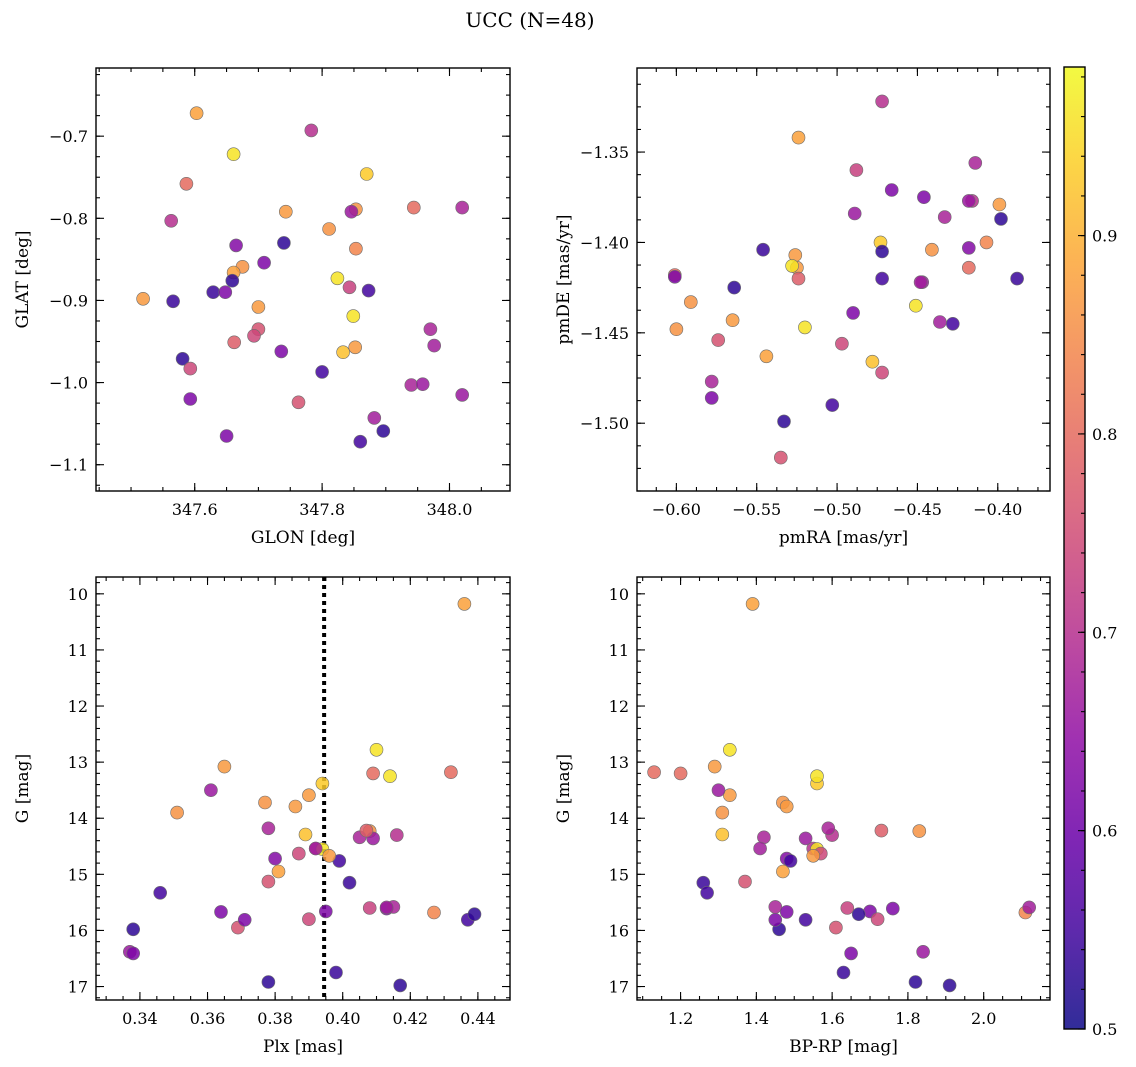 This screenshot has height=1067, width=1136. I want to click on x-tick-label: −0.45, so click(917, 509).